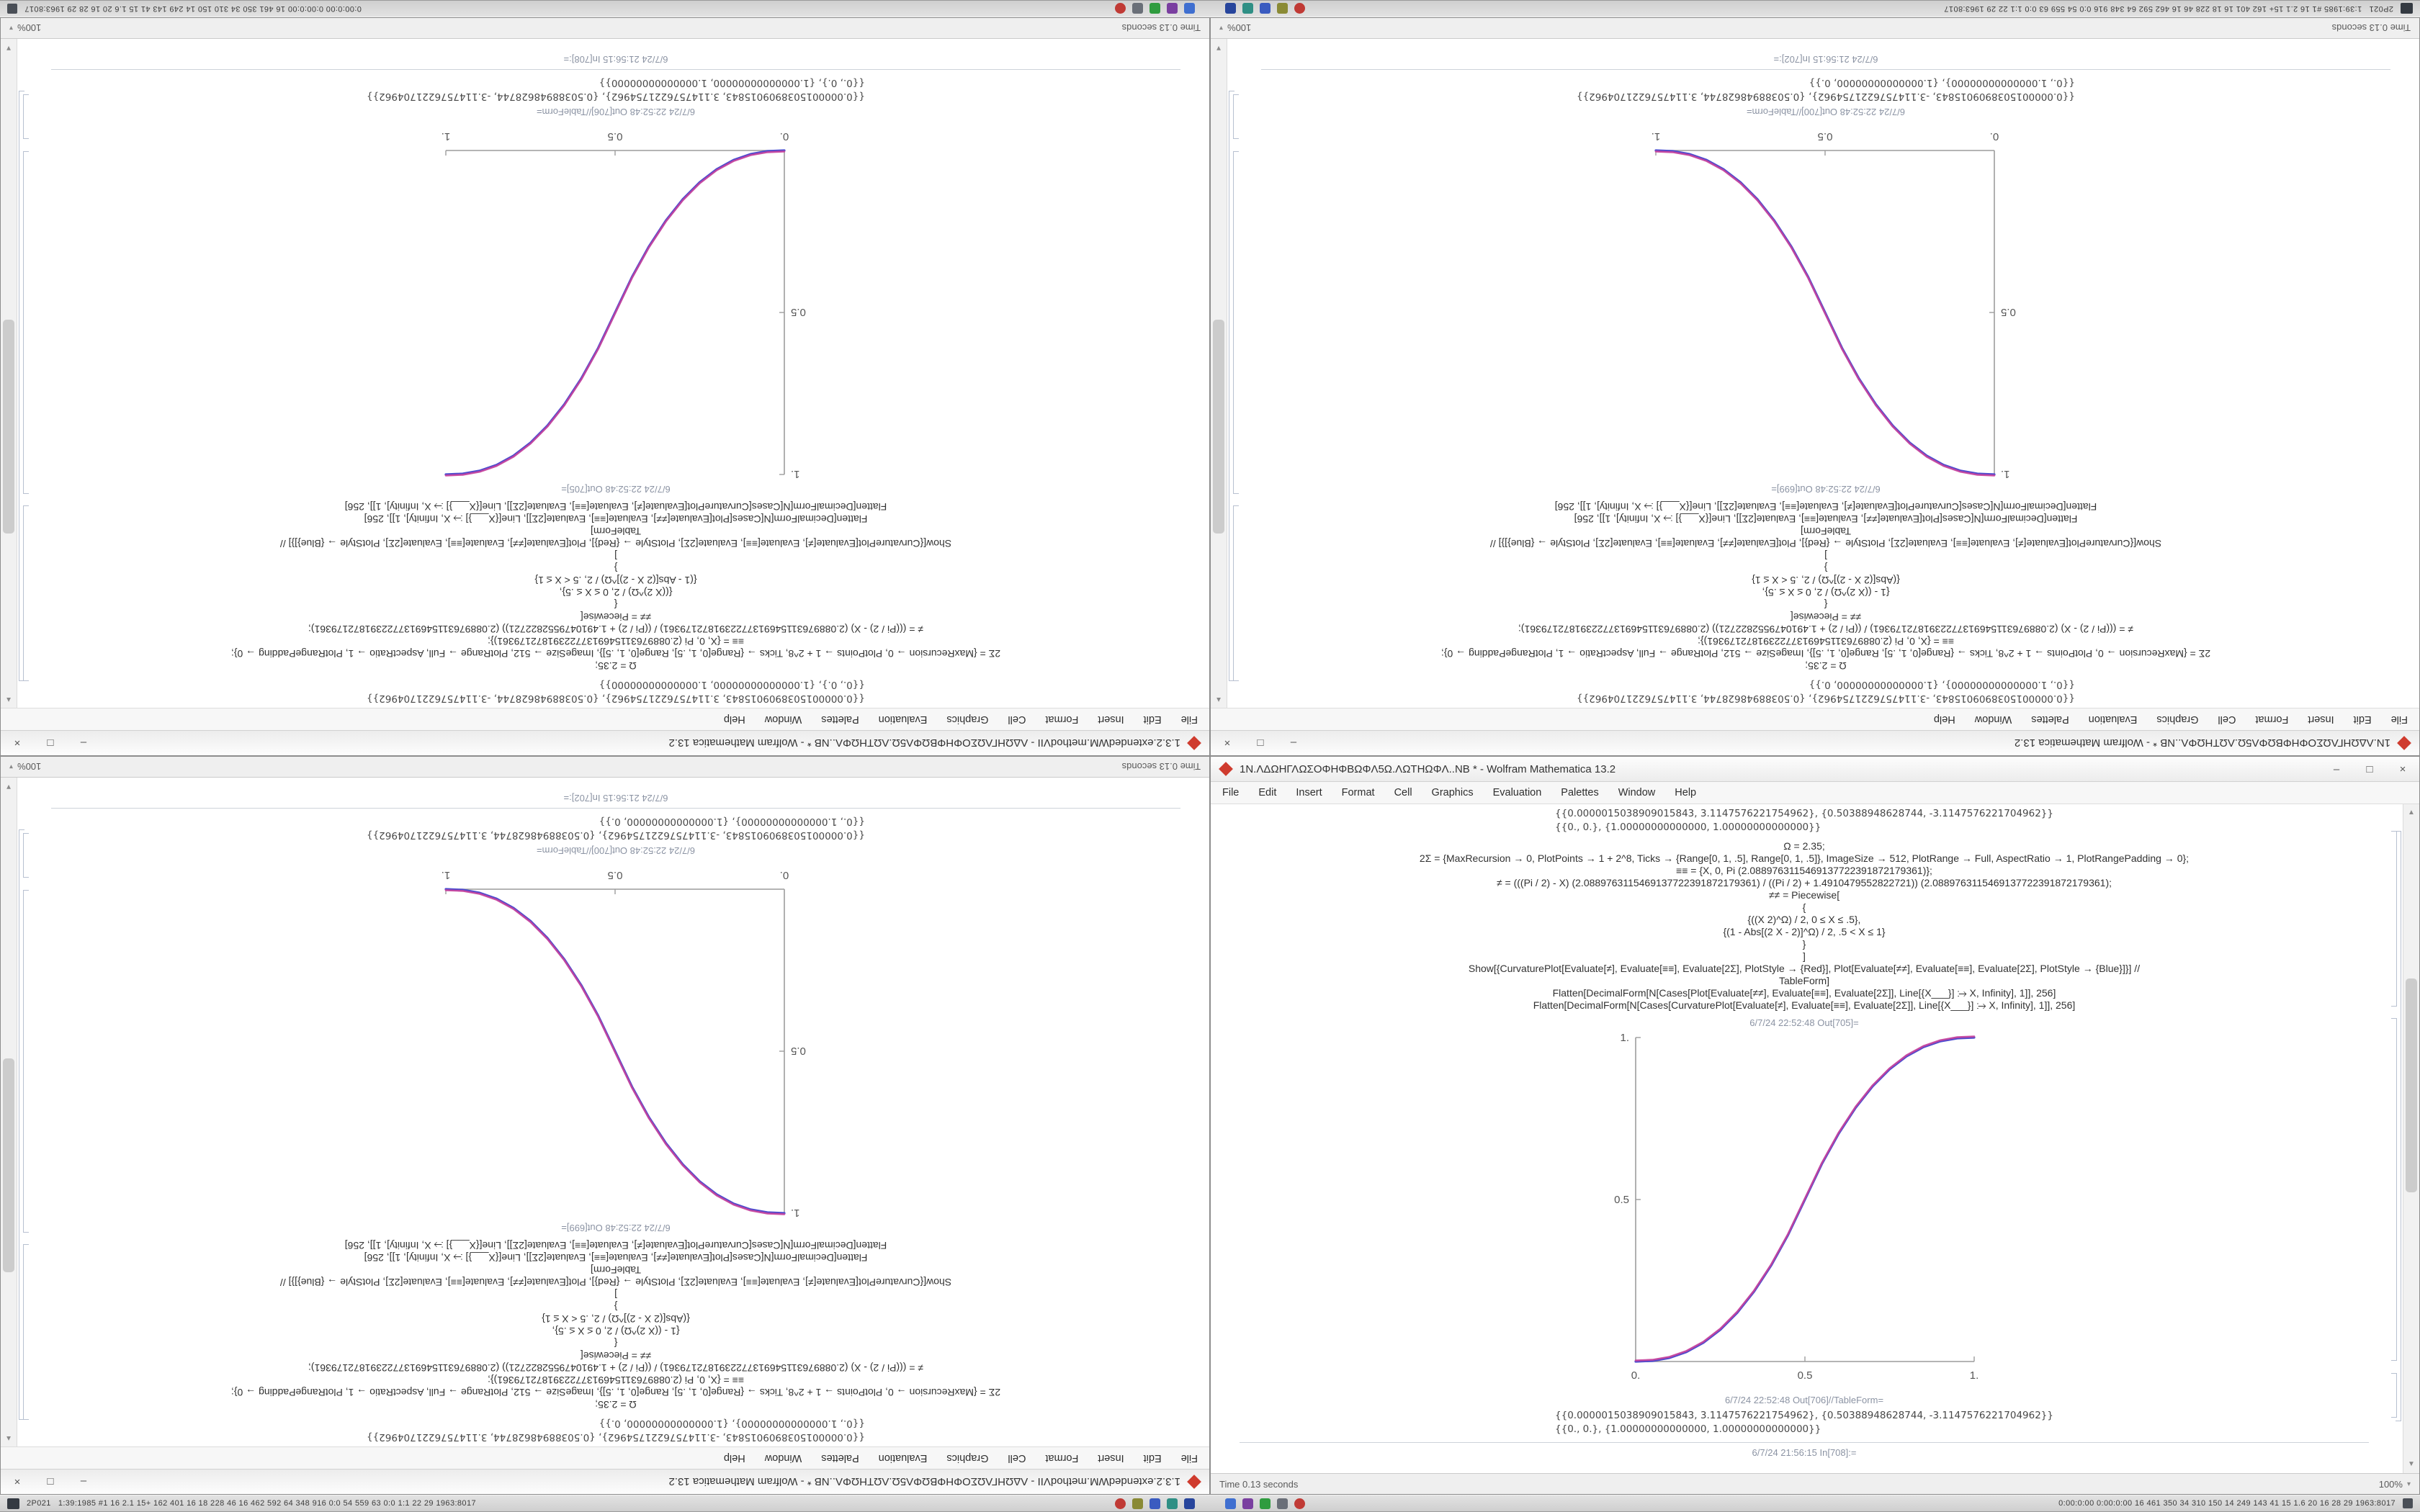  Describe the element at coordinates (2394, 1395) in the screenshot. I see `cell-bracket-table` at that location.